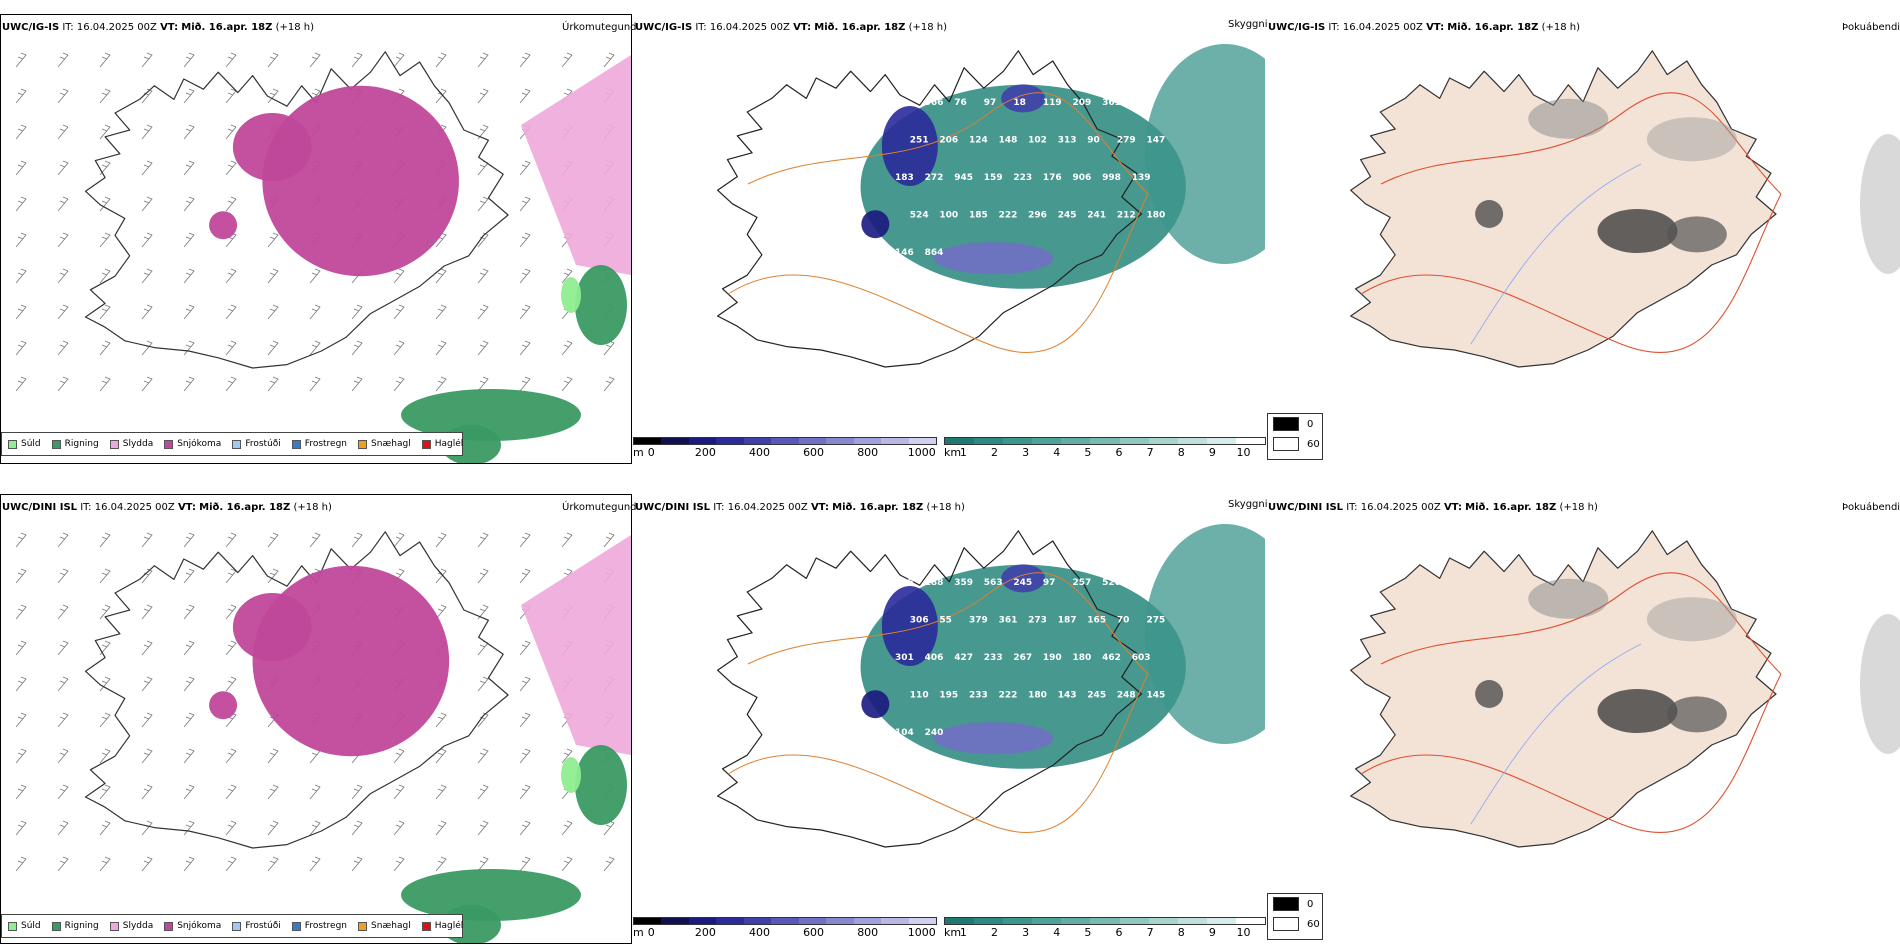 The height and width of the screenshot is (950, 1900). I want to click on cloud-base-colorbar: m 0 200 400 600 800 1000, so click(785, 928).